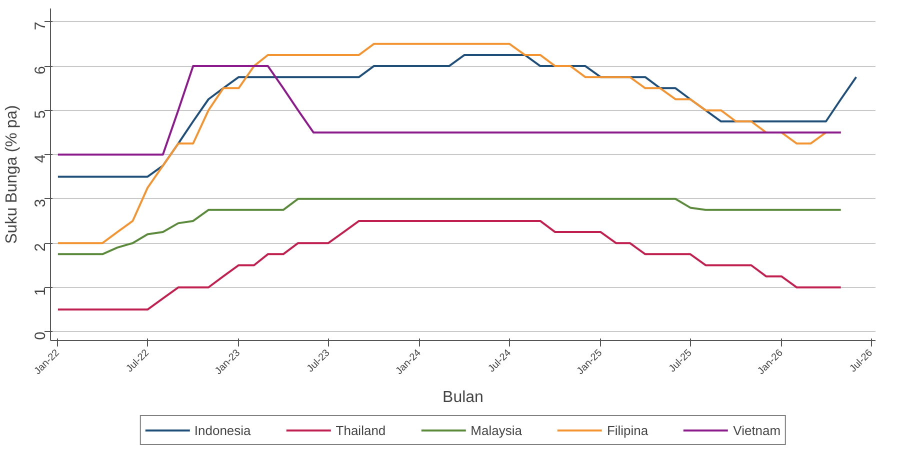 The height and width of the screenshot is (462, 901). What do you see at coordinates (222, 430) in the screenshot?
I see `legend-label: Indonesia` at bounding box center [222, 430].